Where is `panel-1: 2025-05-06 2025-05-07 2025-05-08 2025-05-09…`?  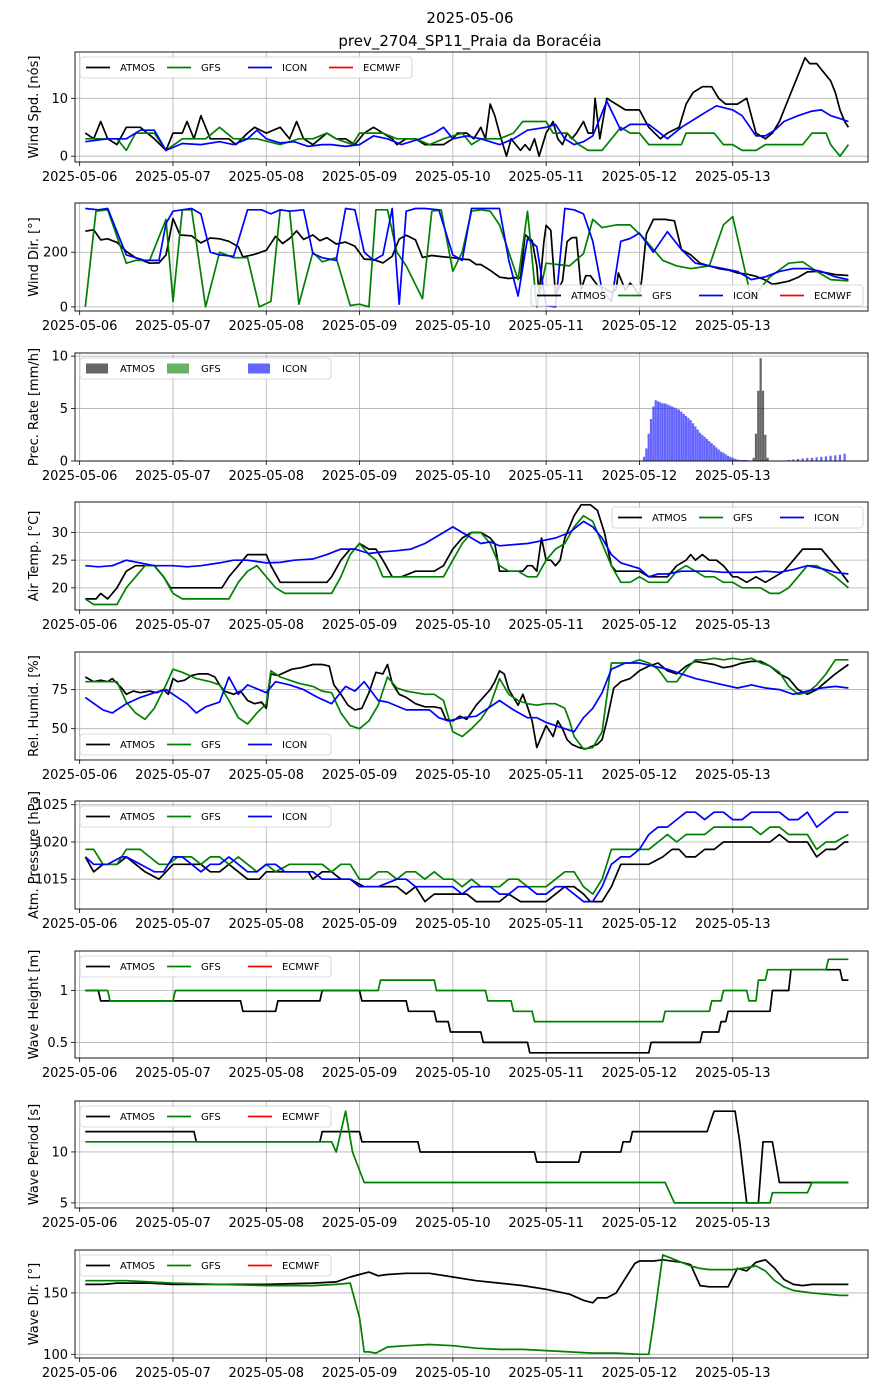
panel-1: 2025-05-06 2025-05-07 2025-05-08 2025-05-09… is located at coordinates (448, 118).